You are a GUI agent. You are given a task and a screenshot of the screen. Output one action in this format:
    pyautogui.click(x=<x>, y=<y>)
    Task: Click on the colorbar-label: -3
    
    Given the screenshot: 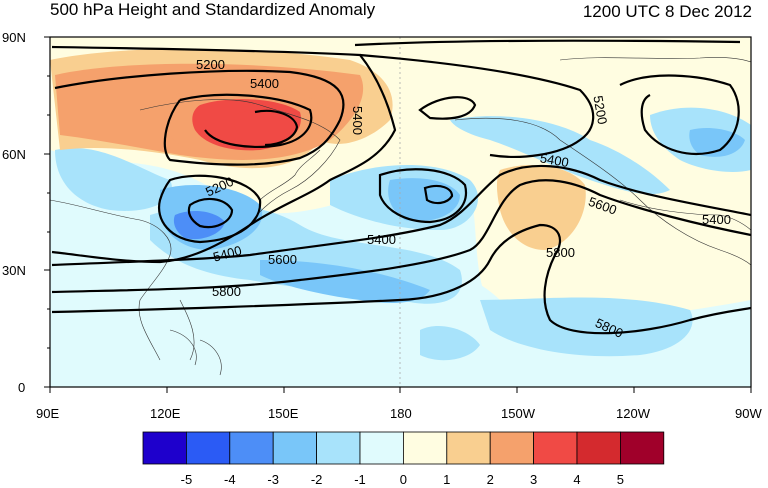 What is the action you would take?
    pyautogui.click(x=273, y=479)
    